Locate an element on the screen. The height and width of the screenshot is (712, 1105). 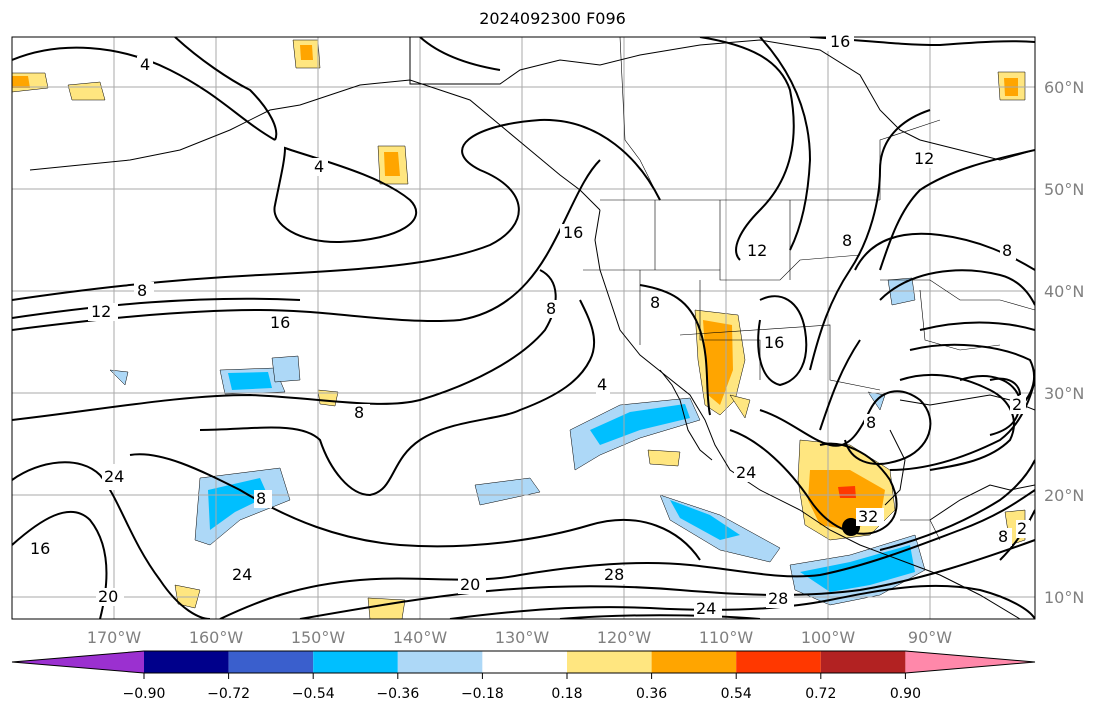
lon-tick-label: 130°W is located at coordinates (522, 637).